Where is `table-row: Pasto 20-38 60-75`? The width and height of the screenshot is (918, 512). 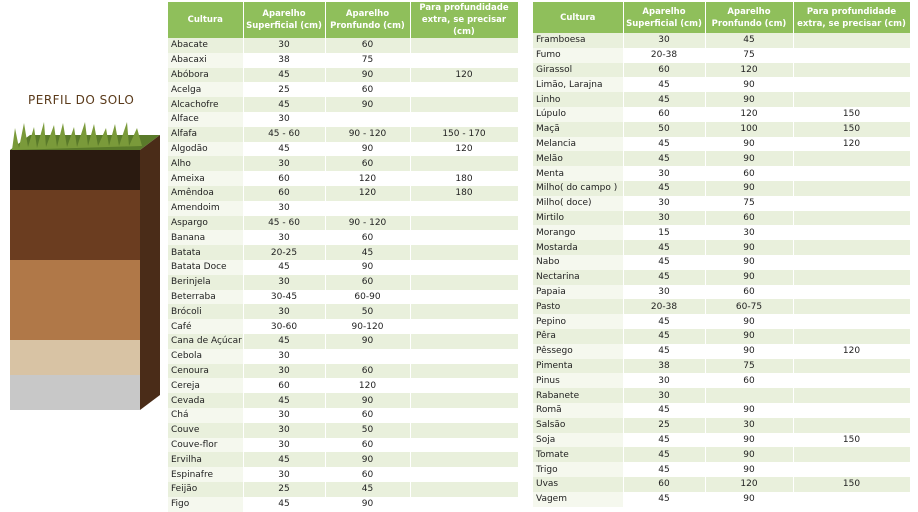 table-row: Pasto 20-38 60-75 is located at coordinates (722, 307).